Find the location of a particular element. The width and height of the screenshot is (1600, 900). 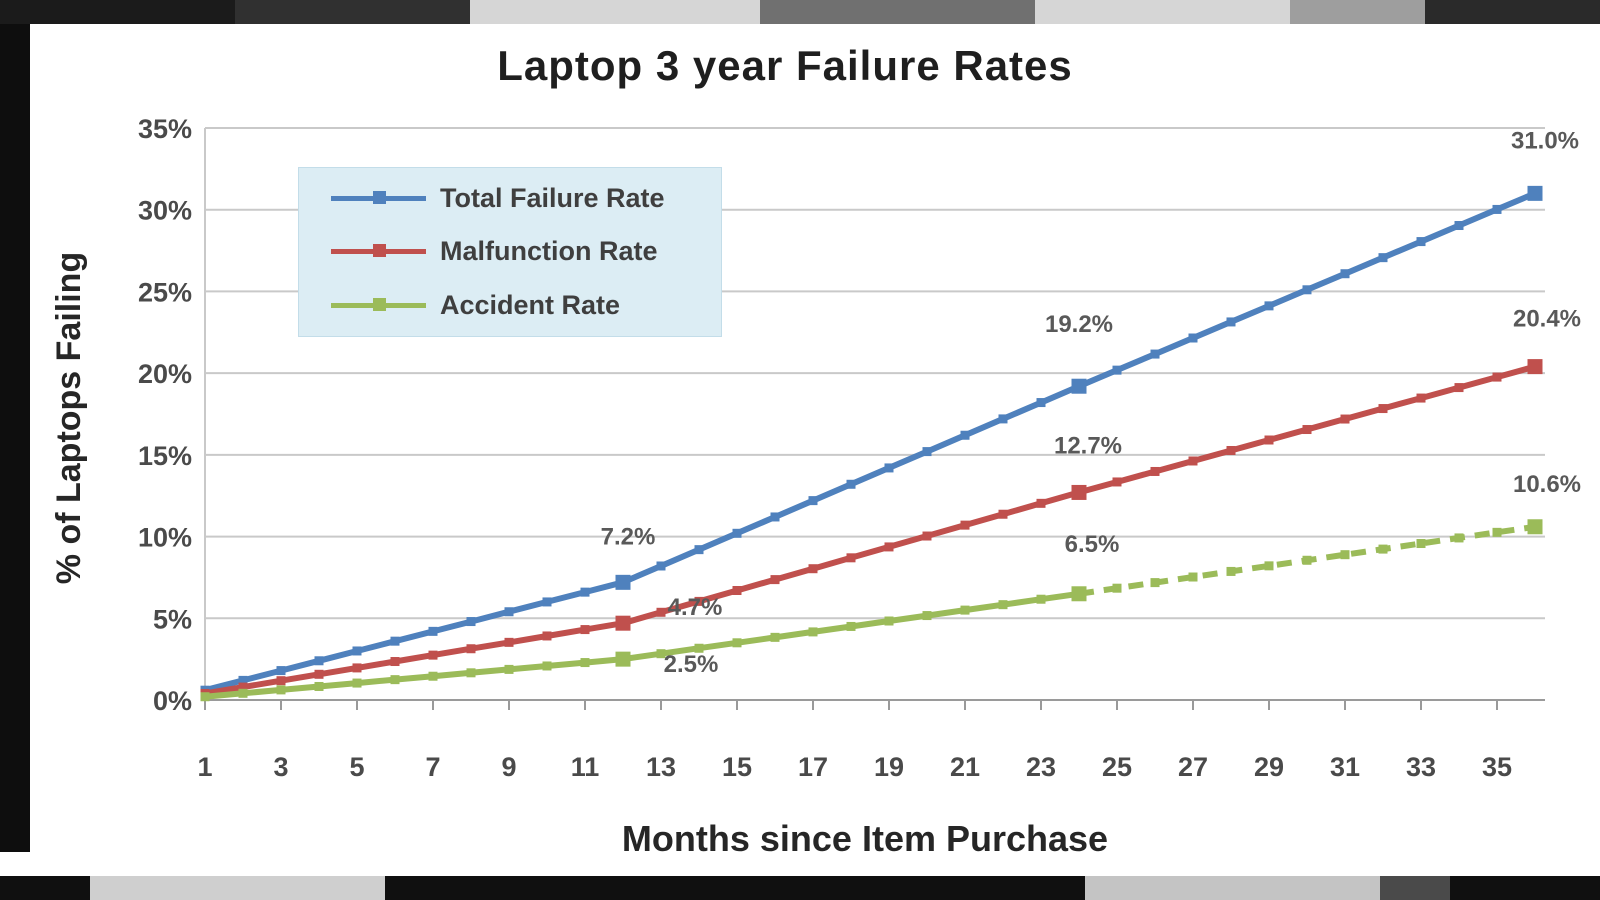

x-tick-label: 3 is located at coordinates (280, 767).